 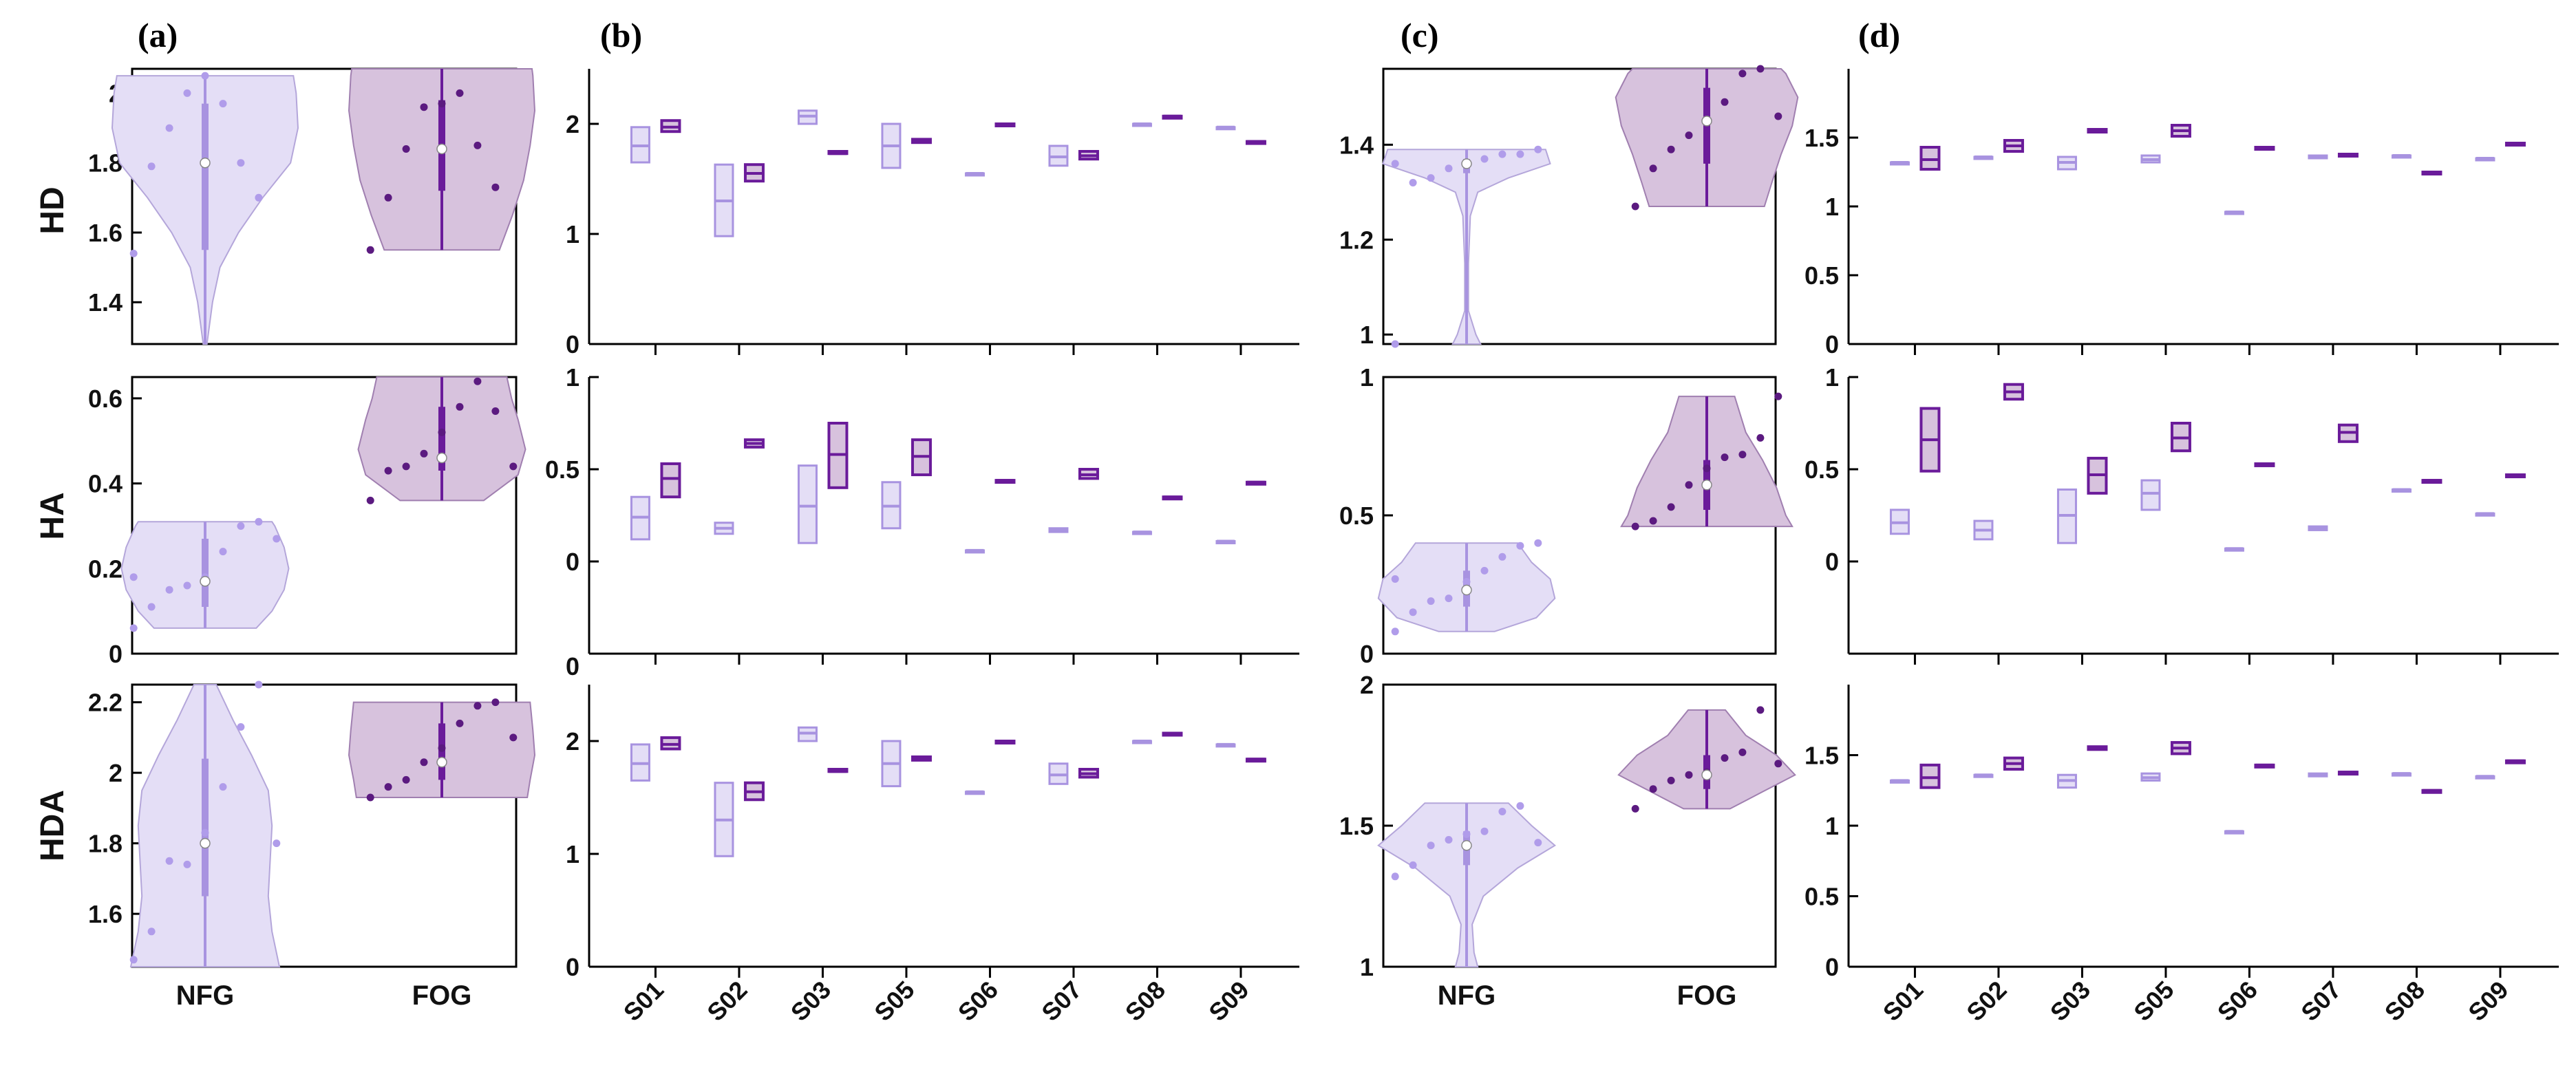 What do you see at coordinates (105, 569) in the screenshot?
I see `y-tick-label: 0.2` at bounding box center [105, 569].